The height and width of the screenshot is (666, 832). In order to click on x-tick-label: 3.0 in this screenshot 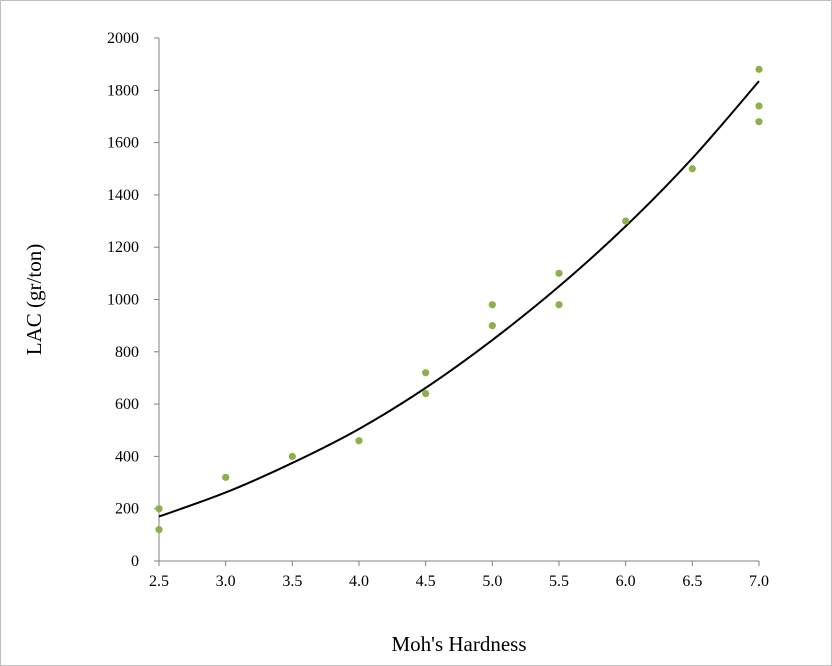, I will do `click(226, 581)`.